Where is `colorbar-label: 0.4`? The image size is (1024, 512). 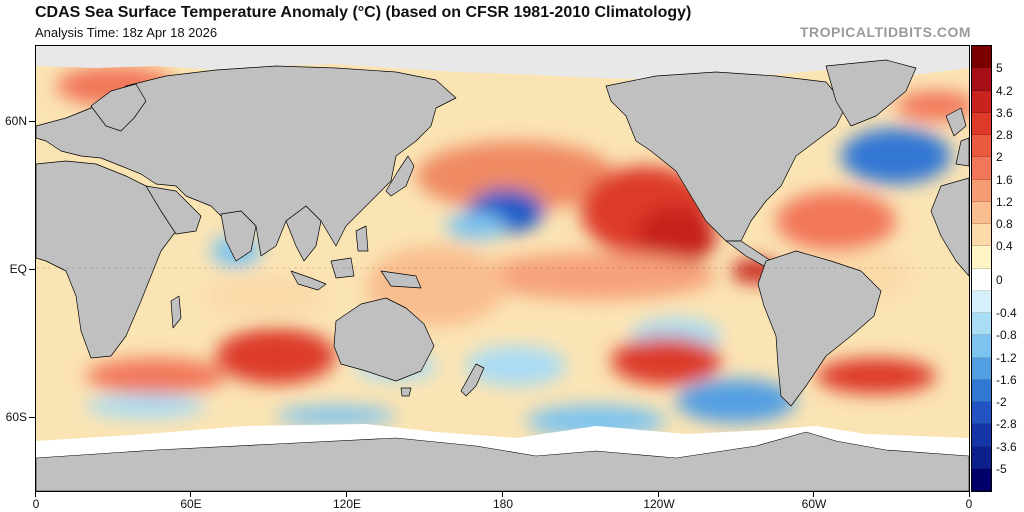 colorbar-label: 0.4 is located at coordinates (1004, 246).